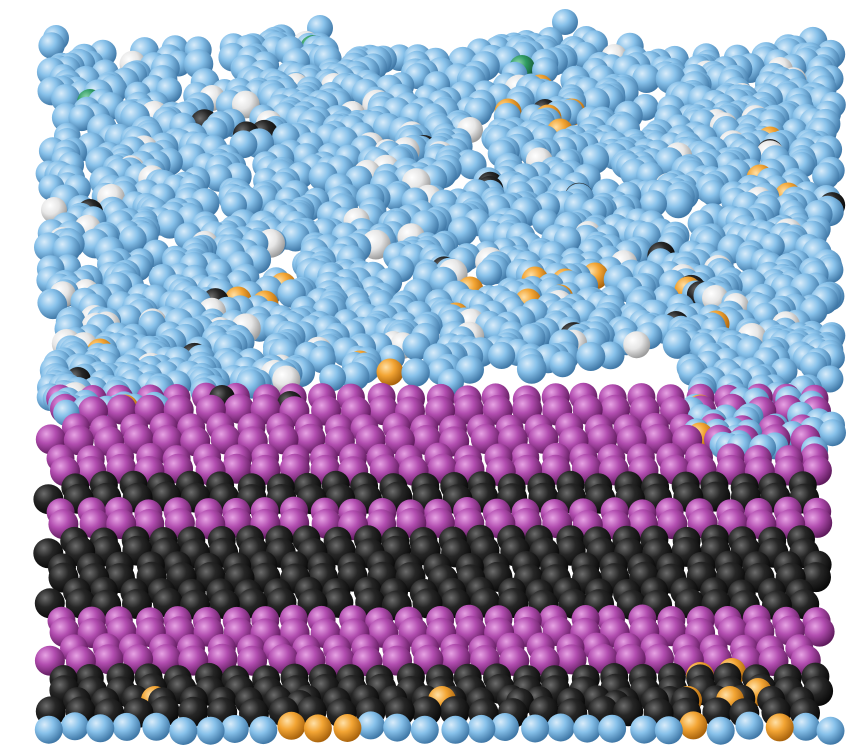  What do you see at coordinates (819, 631) in the screenshot?
I see `magenta-atom` at bounding box center [819, 631].